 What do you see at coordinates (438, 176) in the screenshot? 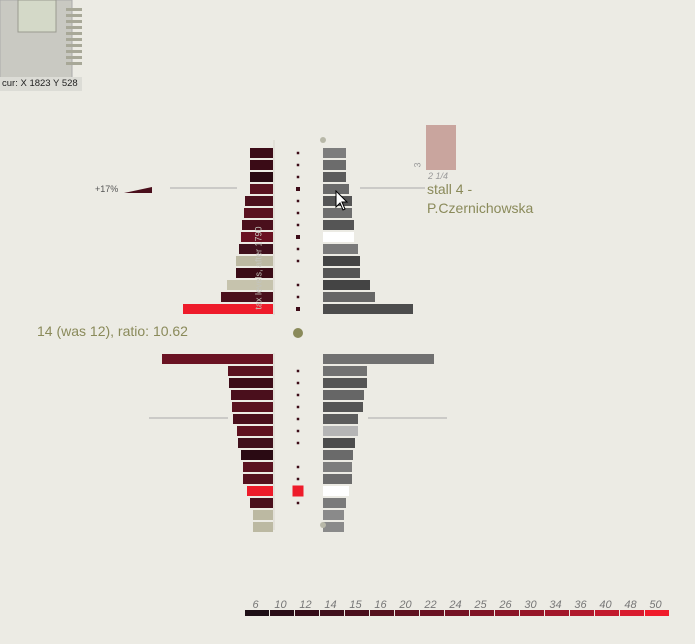
I see `fraction-label: 2 1/4` at bounding box center [438, 176].